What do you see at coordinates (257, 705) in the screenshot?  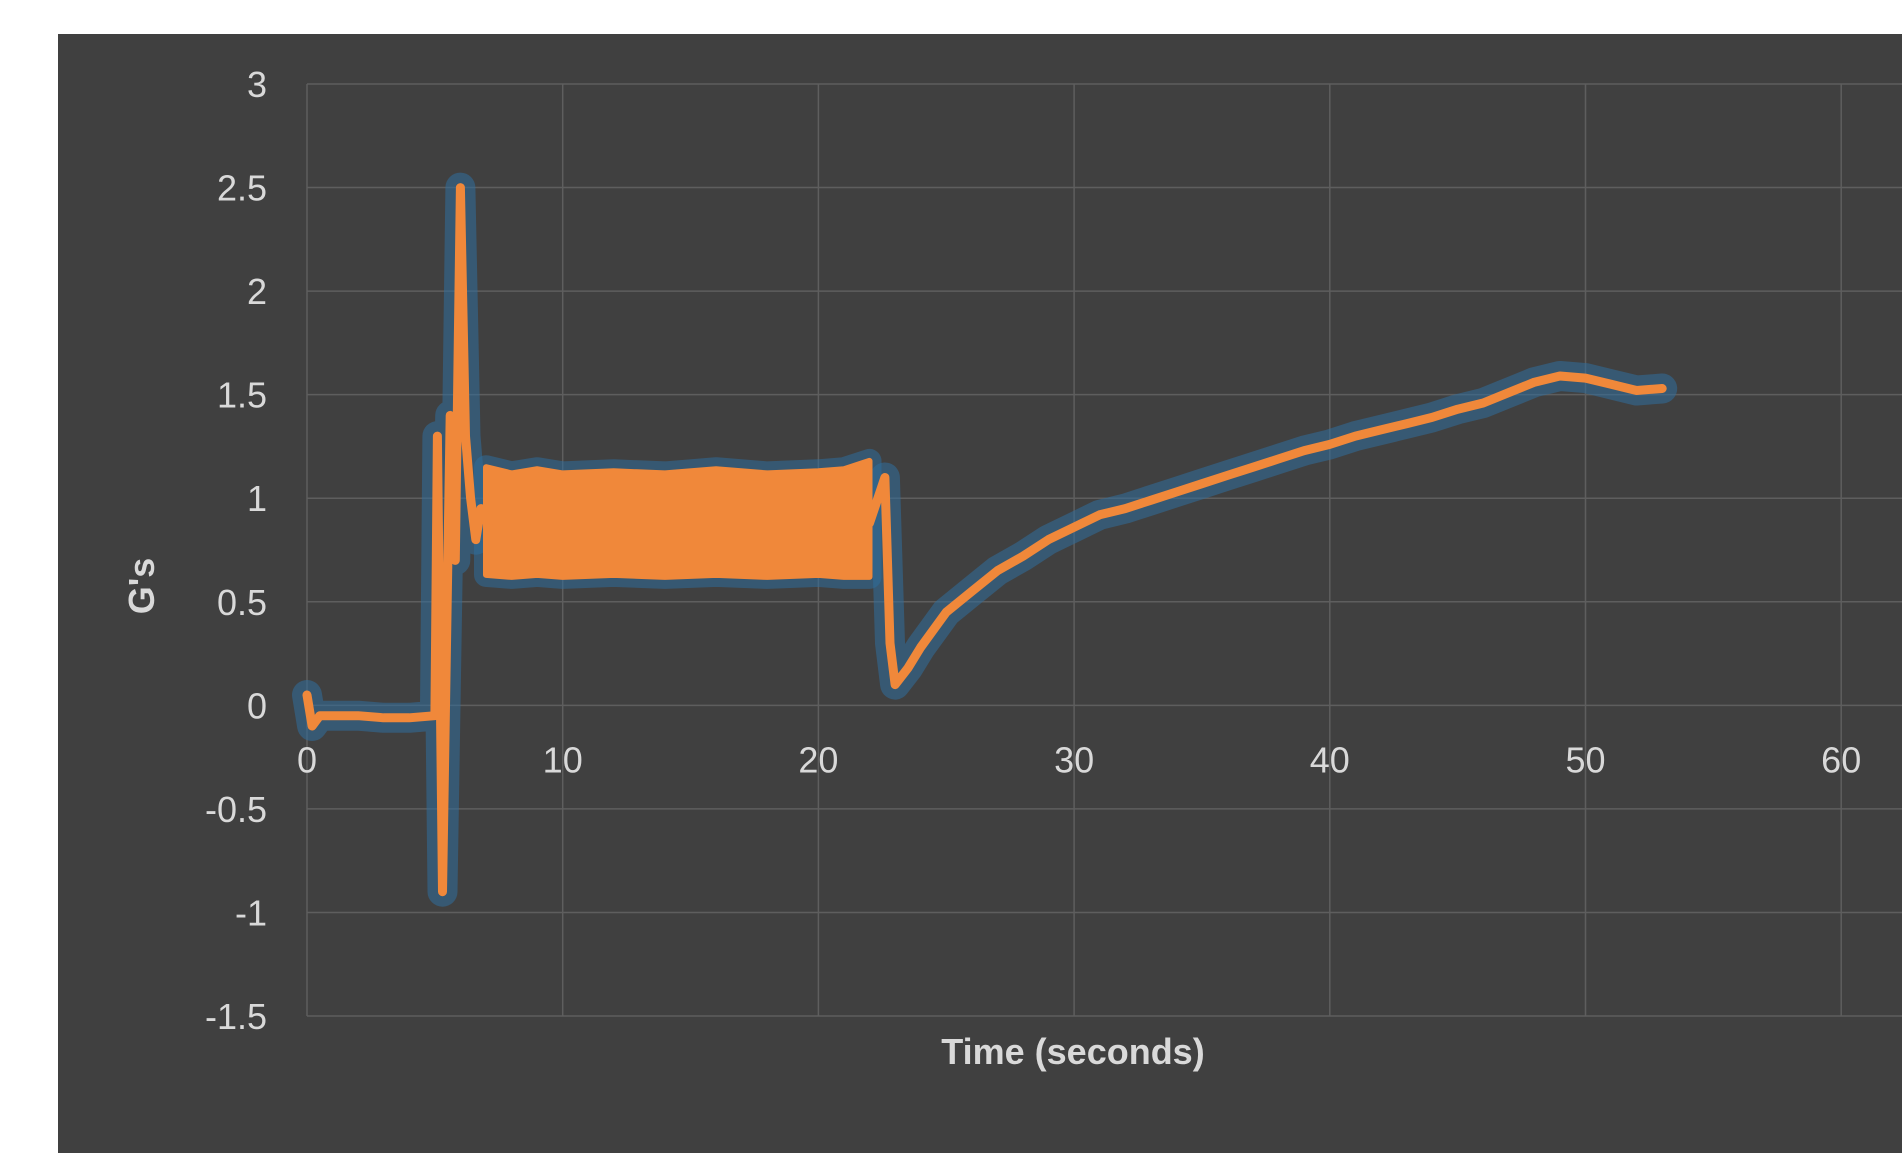 I see `y-tick-label: 0` at bounding box center [257, 705].